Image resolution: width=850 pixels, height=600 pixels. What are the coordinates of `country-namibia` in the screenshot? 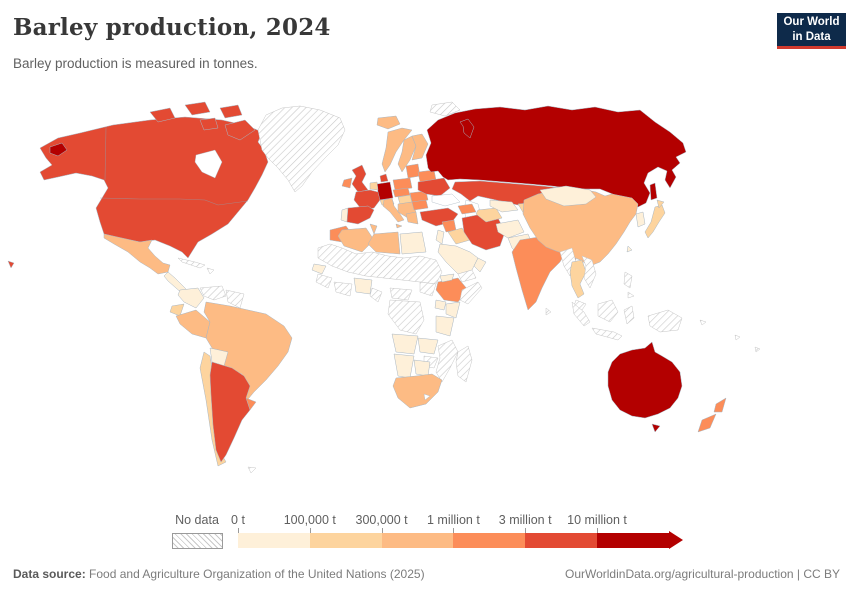 It's located at (404, 366).